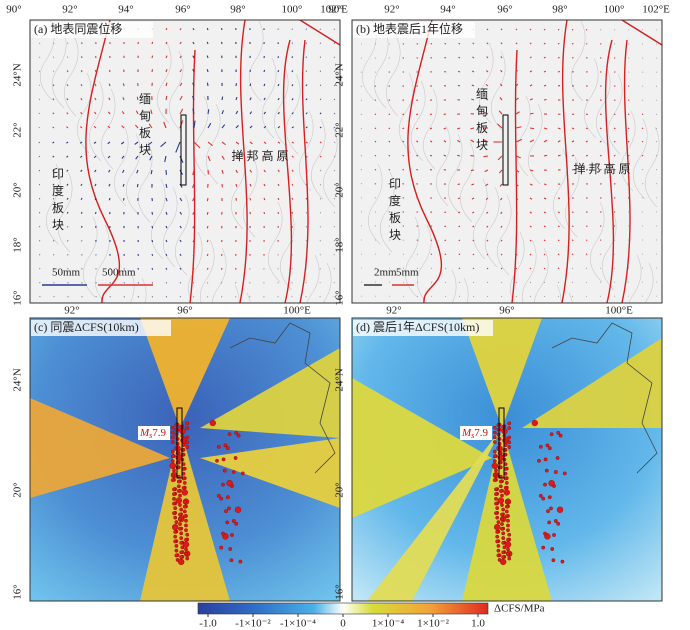 This screenshot has width=690, height=630. I want to click on panel-title: (d) 震后1年ΔCFS(10km), so click(417, 327).